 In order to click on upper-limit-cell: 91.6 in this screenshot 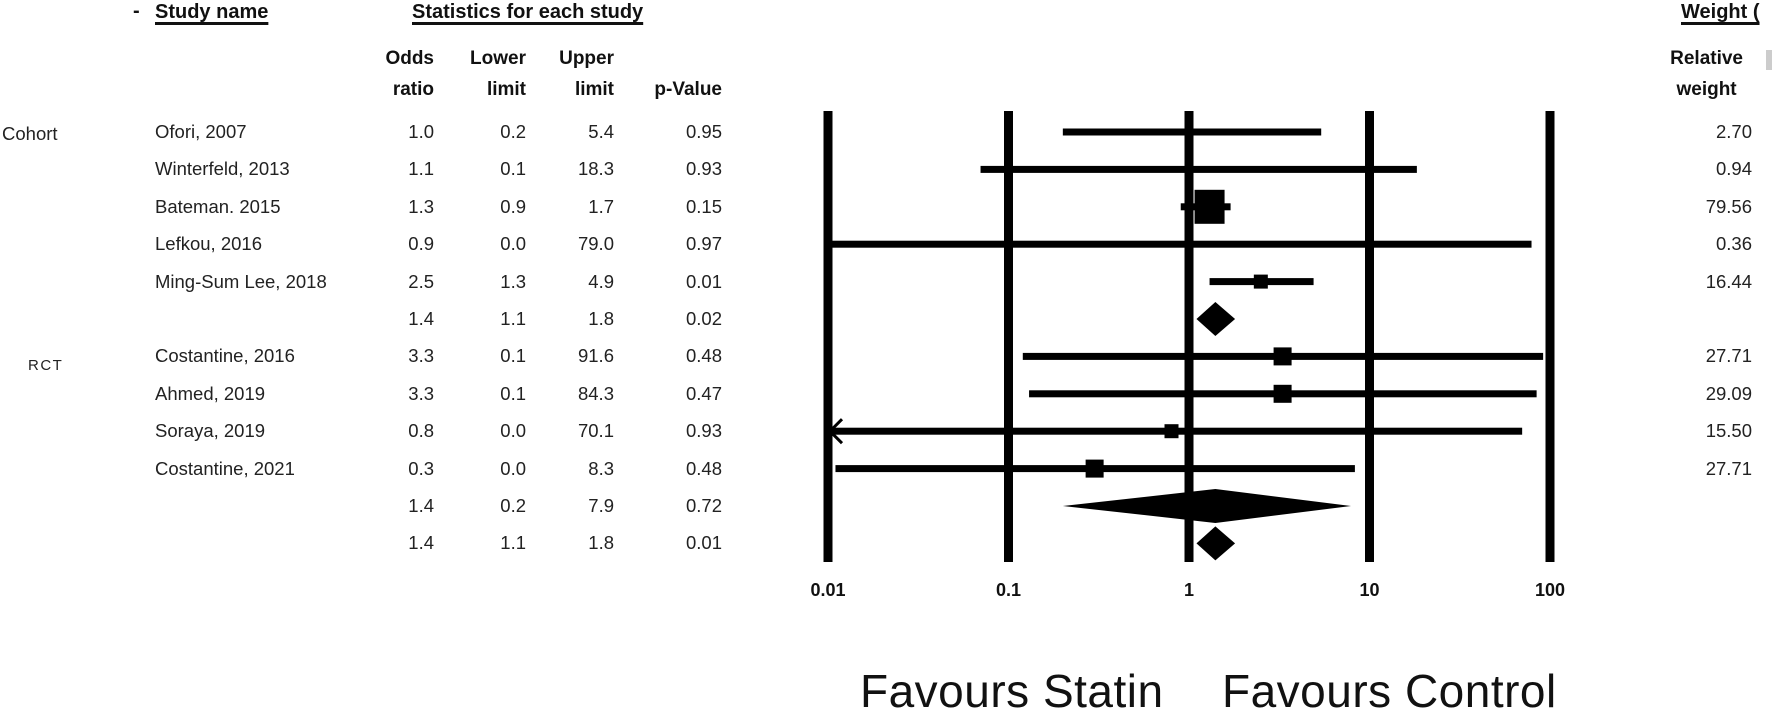, I will do `click(595, 356)`.